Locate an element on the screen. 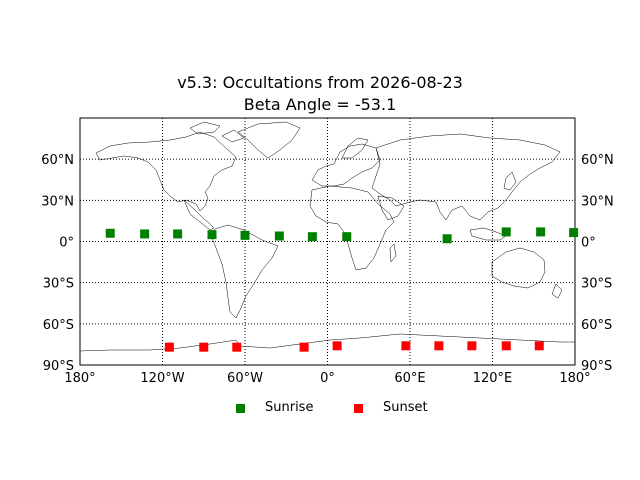  continent-australia is located at coordinates (518, 268).